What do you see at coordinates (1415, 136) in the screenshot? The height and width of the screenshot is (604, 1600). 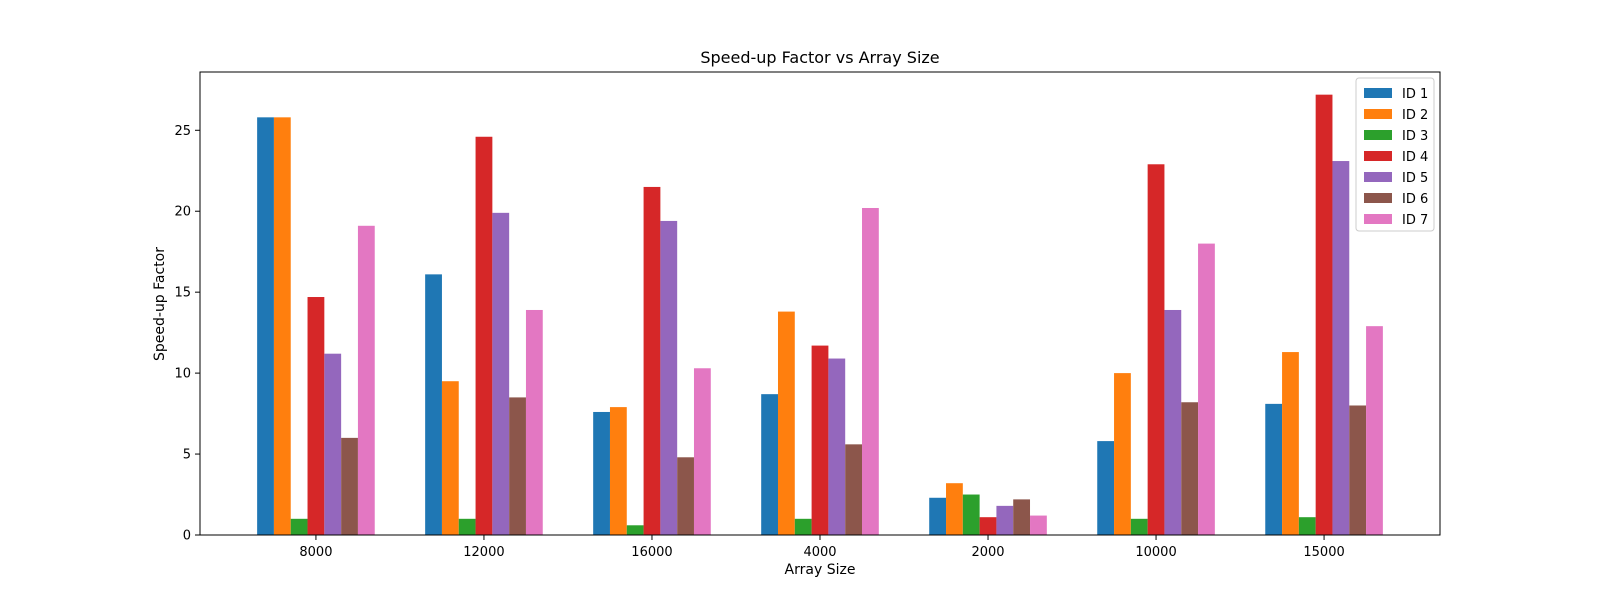 I see `legend-label: ID 3` at bounding box center [1415, 136].